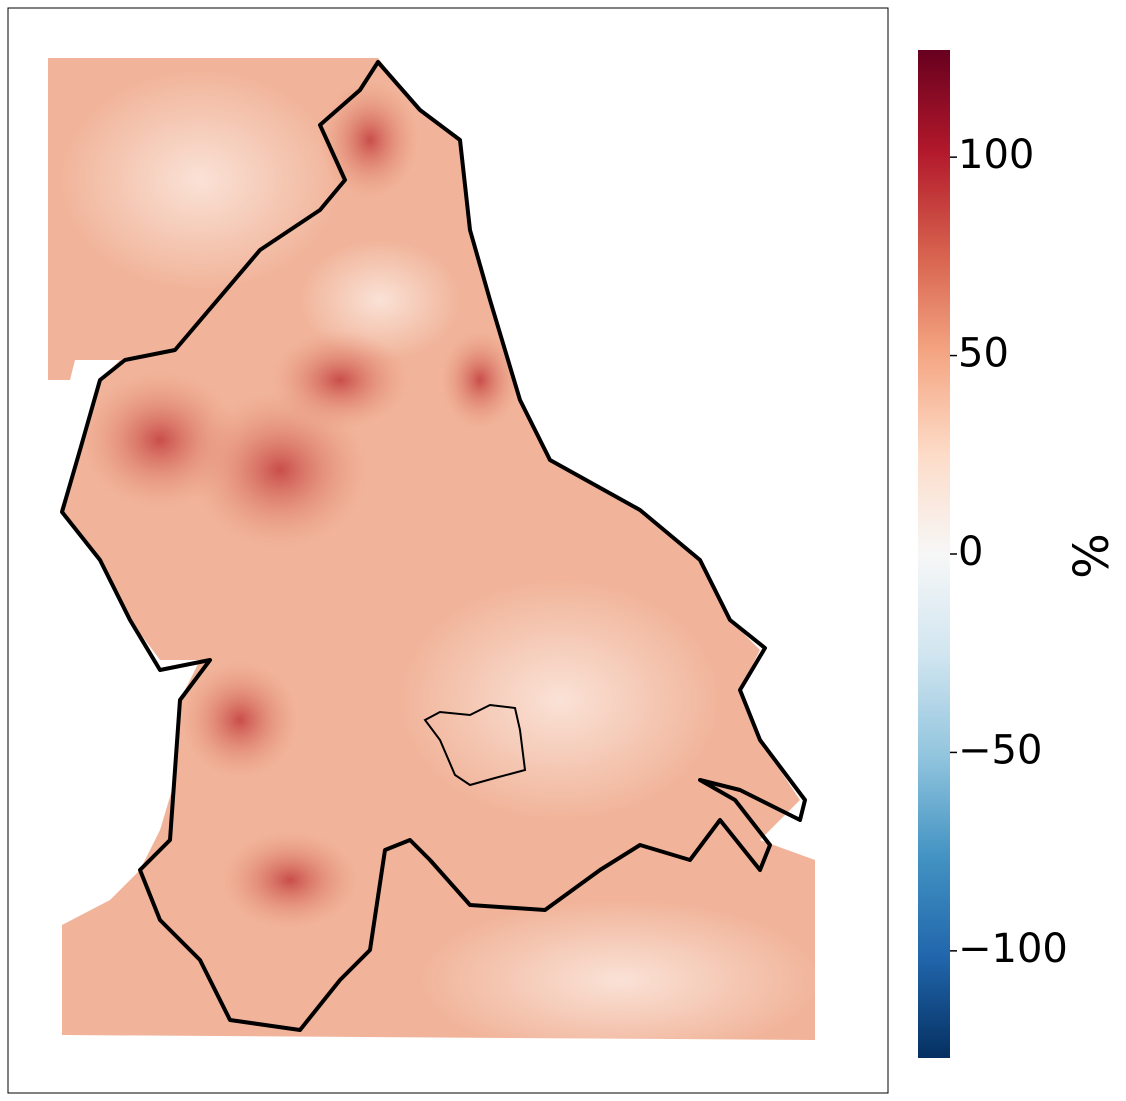 The image size is (1126, 1101). What do you see at coordinates (983, 354) in the screenshot?
I see `colorbar-tick-label: 50` at bounding box center [983, 354].